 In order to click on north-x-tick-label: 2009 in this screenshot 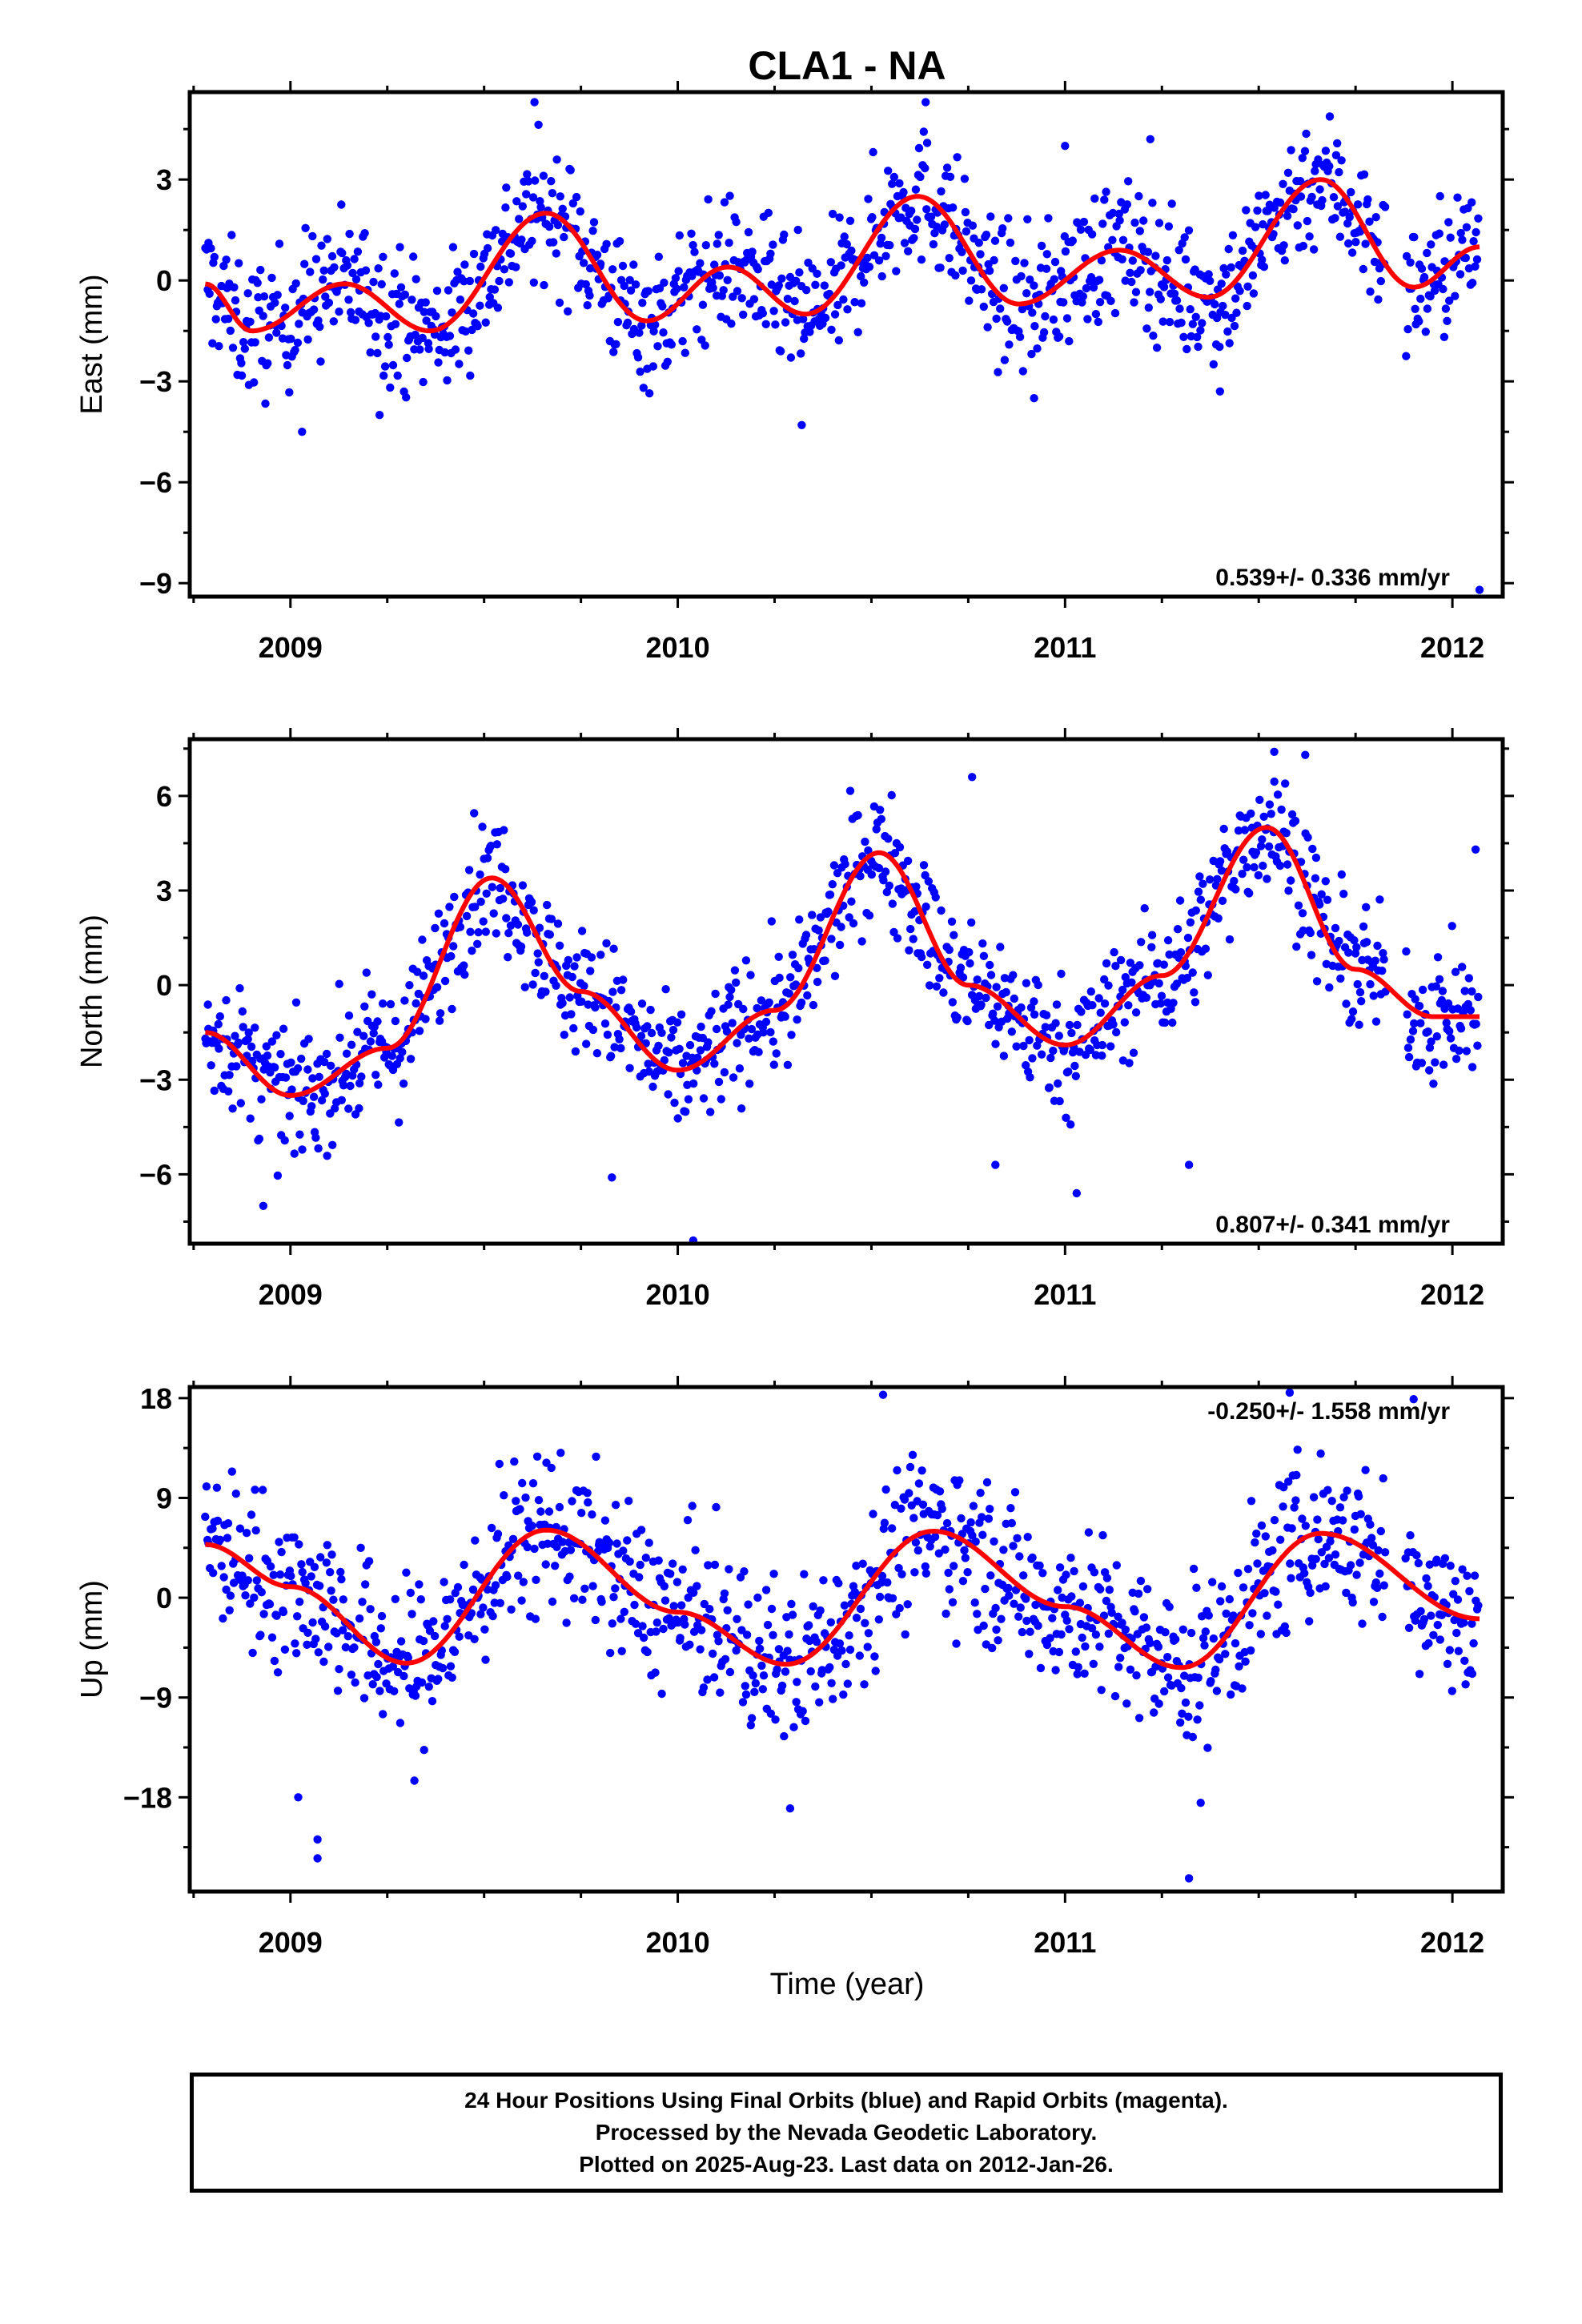, I will do `click(291, 1294)`.